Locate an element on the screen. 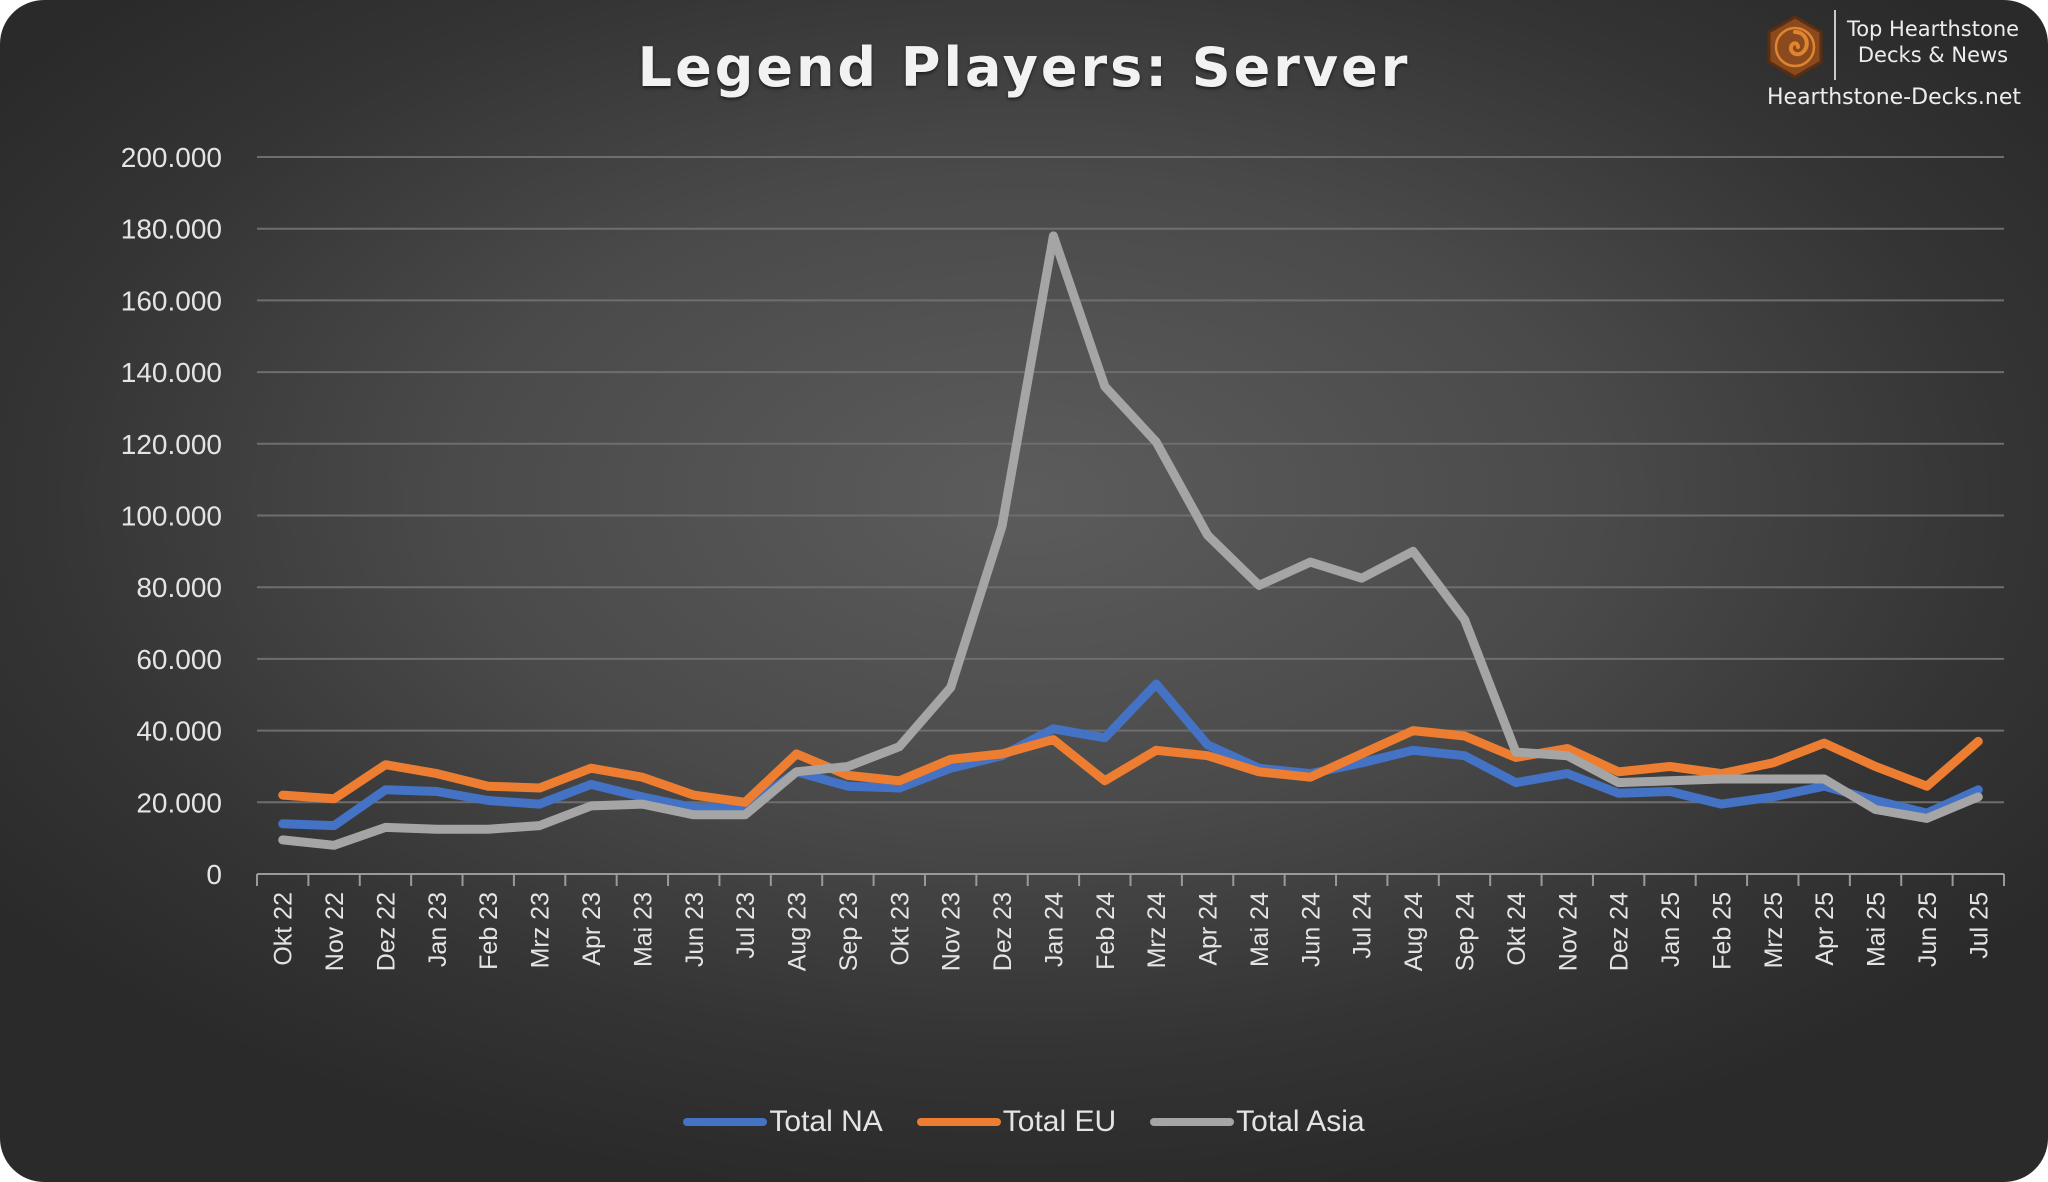 This screenshot has width=2048, height=1182. series-line-total-eu is located at coordinates (1130, 766).